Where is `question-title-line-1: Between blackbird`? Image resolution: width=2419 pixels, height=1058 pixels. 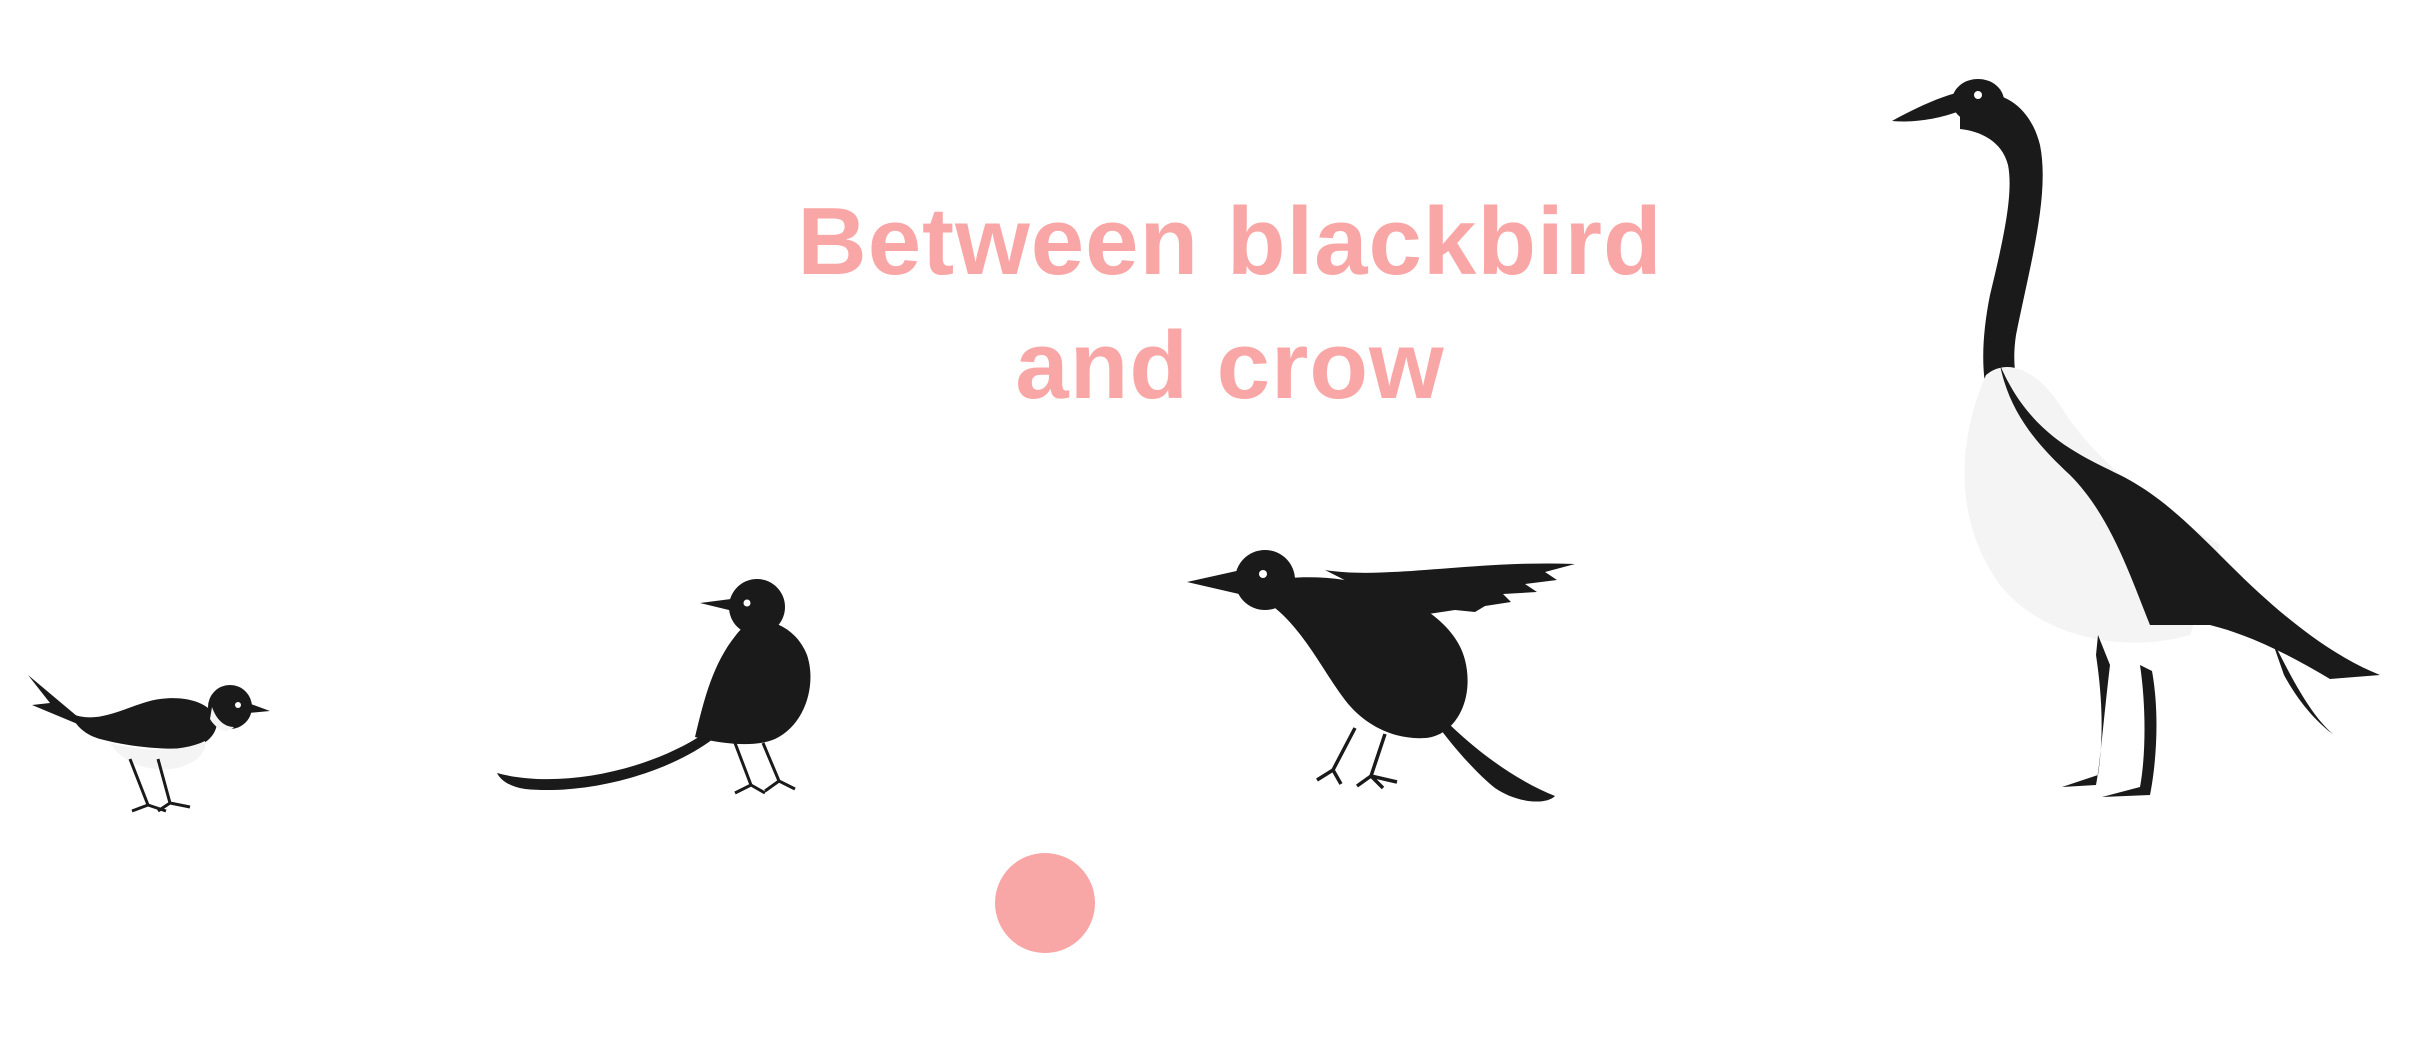
question-title-line-1: Between blackbird is located at coordinates (1230, 241).